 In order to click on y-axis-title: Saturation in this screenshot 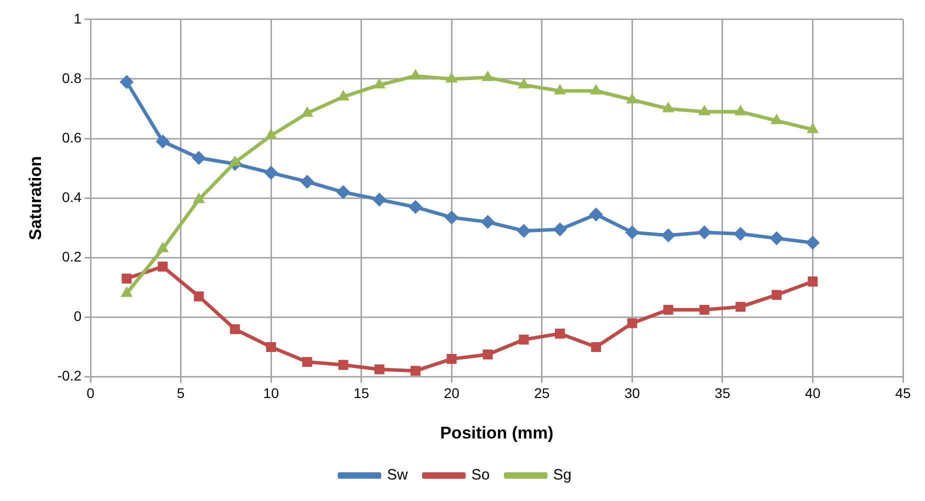, I will do `click(35, 198)`.